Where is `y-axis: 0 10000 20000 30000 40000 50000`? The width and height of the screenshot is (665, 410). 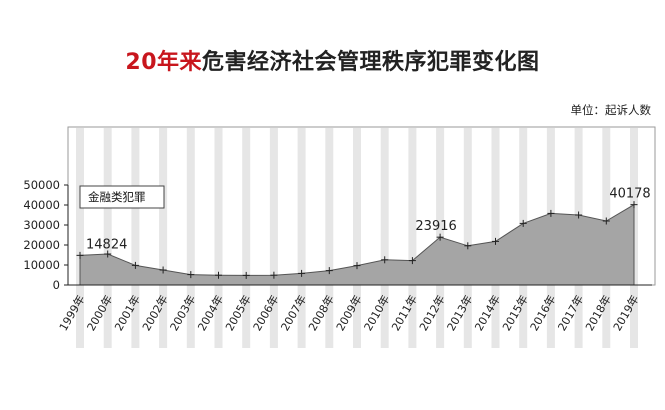
y-axis: 0 10000 20000 30000 40000 50000 is located at coordinates (46, 235).